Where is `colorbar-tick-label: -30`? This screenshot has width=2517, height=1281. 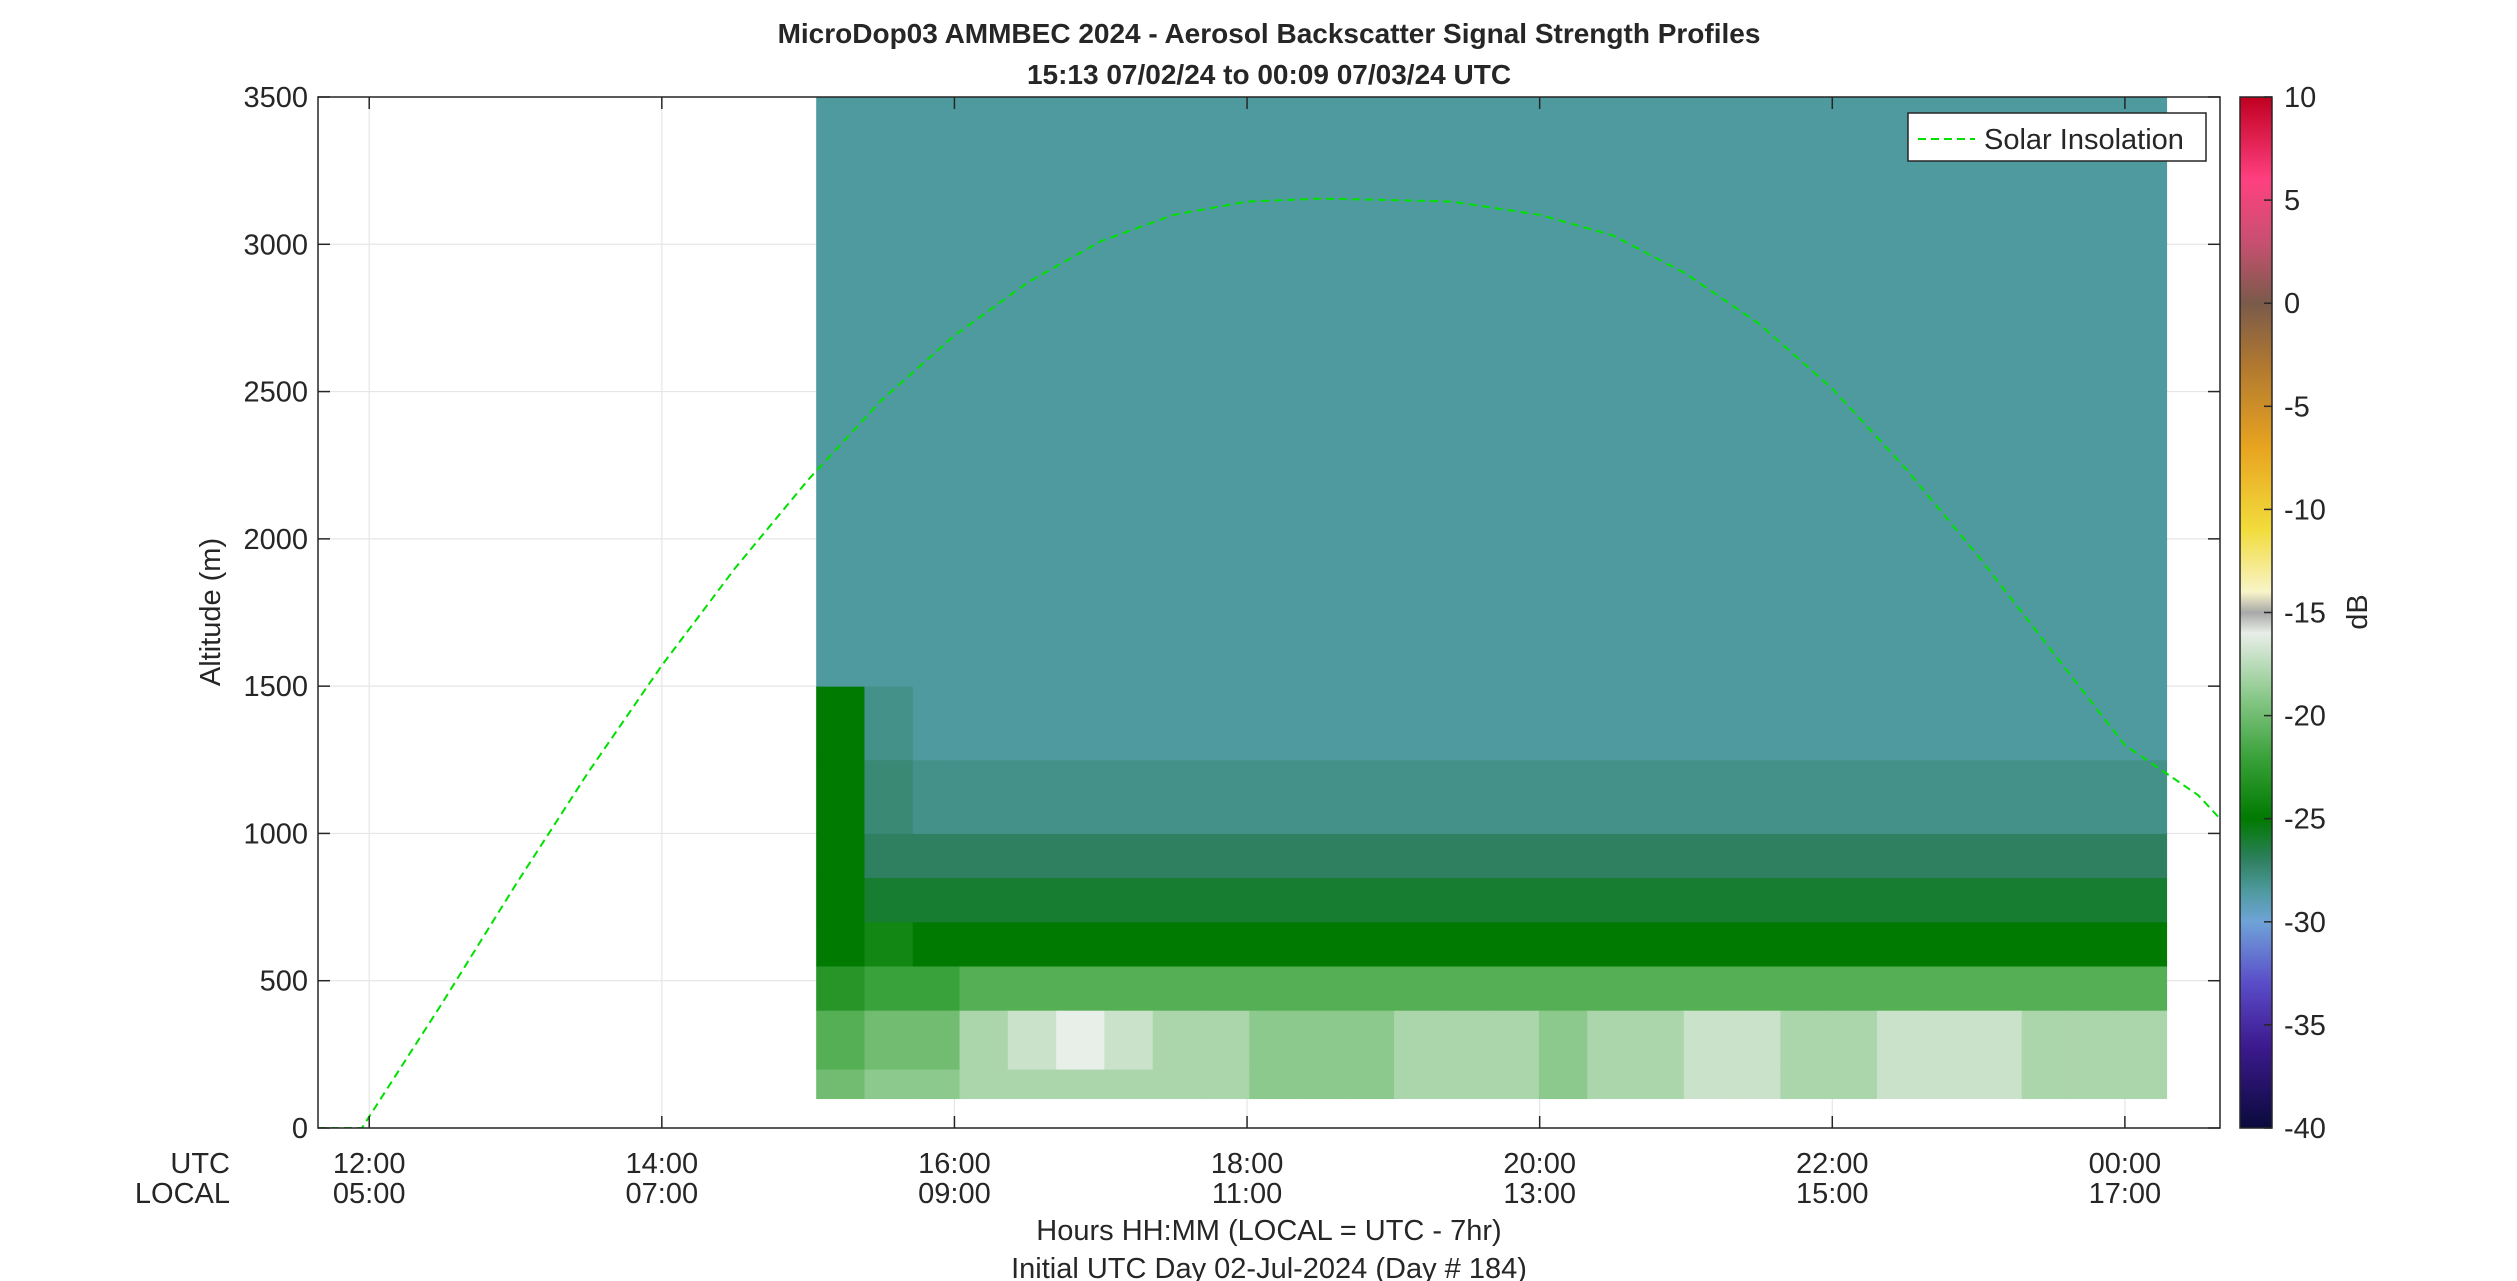 colorbar-tick-label: -30 is located at coordinates (2305, 923).